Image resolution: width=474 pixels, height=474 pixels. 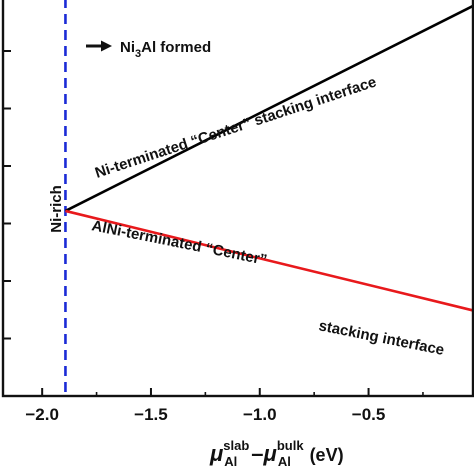 I want to click on red-line-label-1: AlNi-terminated “Center”, so click(x=179, y=243).